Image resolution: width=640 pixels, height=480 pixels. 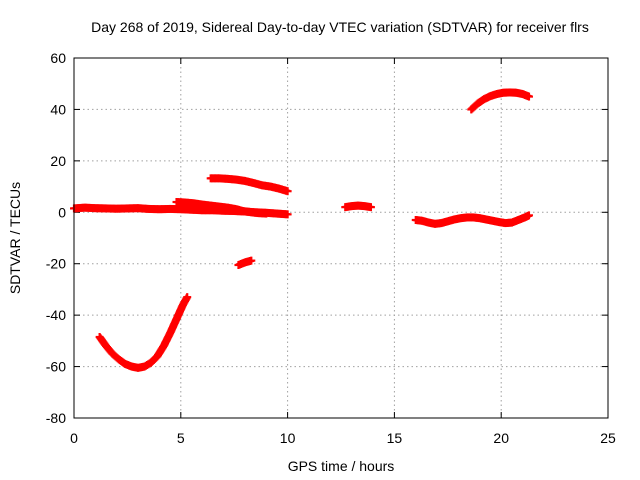 I want to click on y-tick-label: -80, so click(x=56, y=418).